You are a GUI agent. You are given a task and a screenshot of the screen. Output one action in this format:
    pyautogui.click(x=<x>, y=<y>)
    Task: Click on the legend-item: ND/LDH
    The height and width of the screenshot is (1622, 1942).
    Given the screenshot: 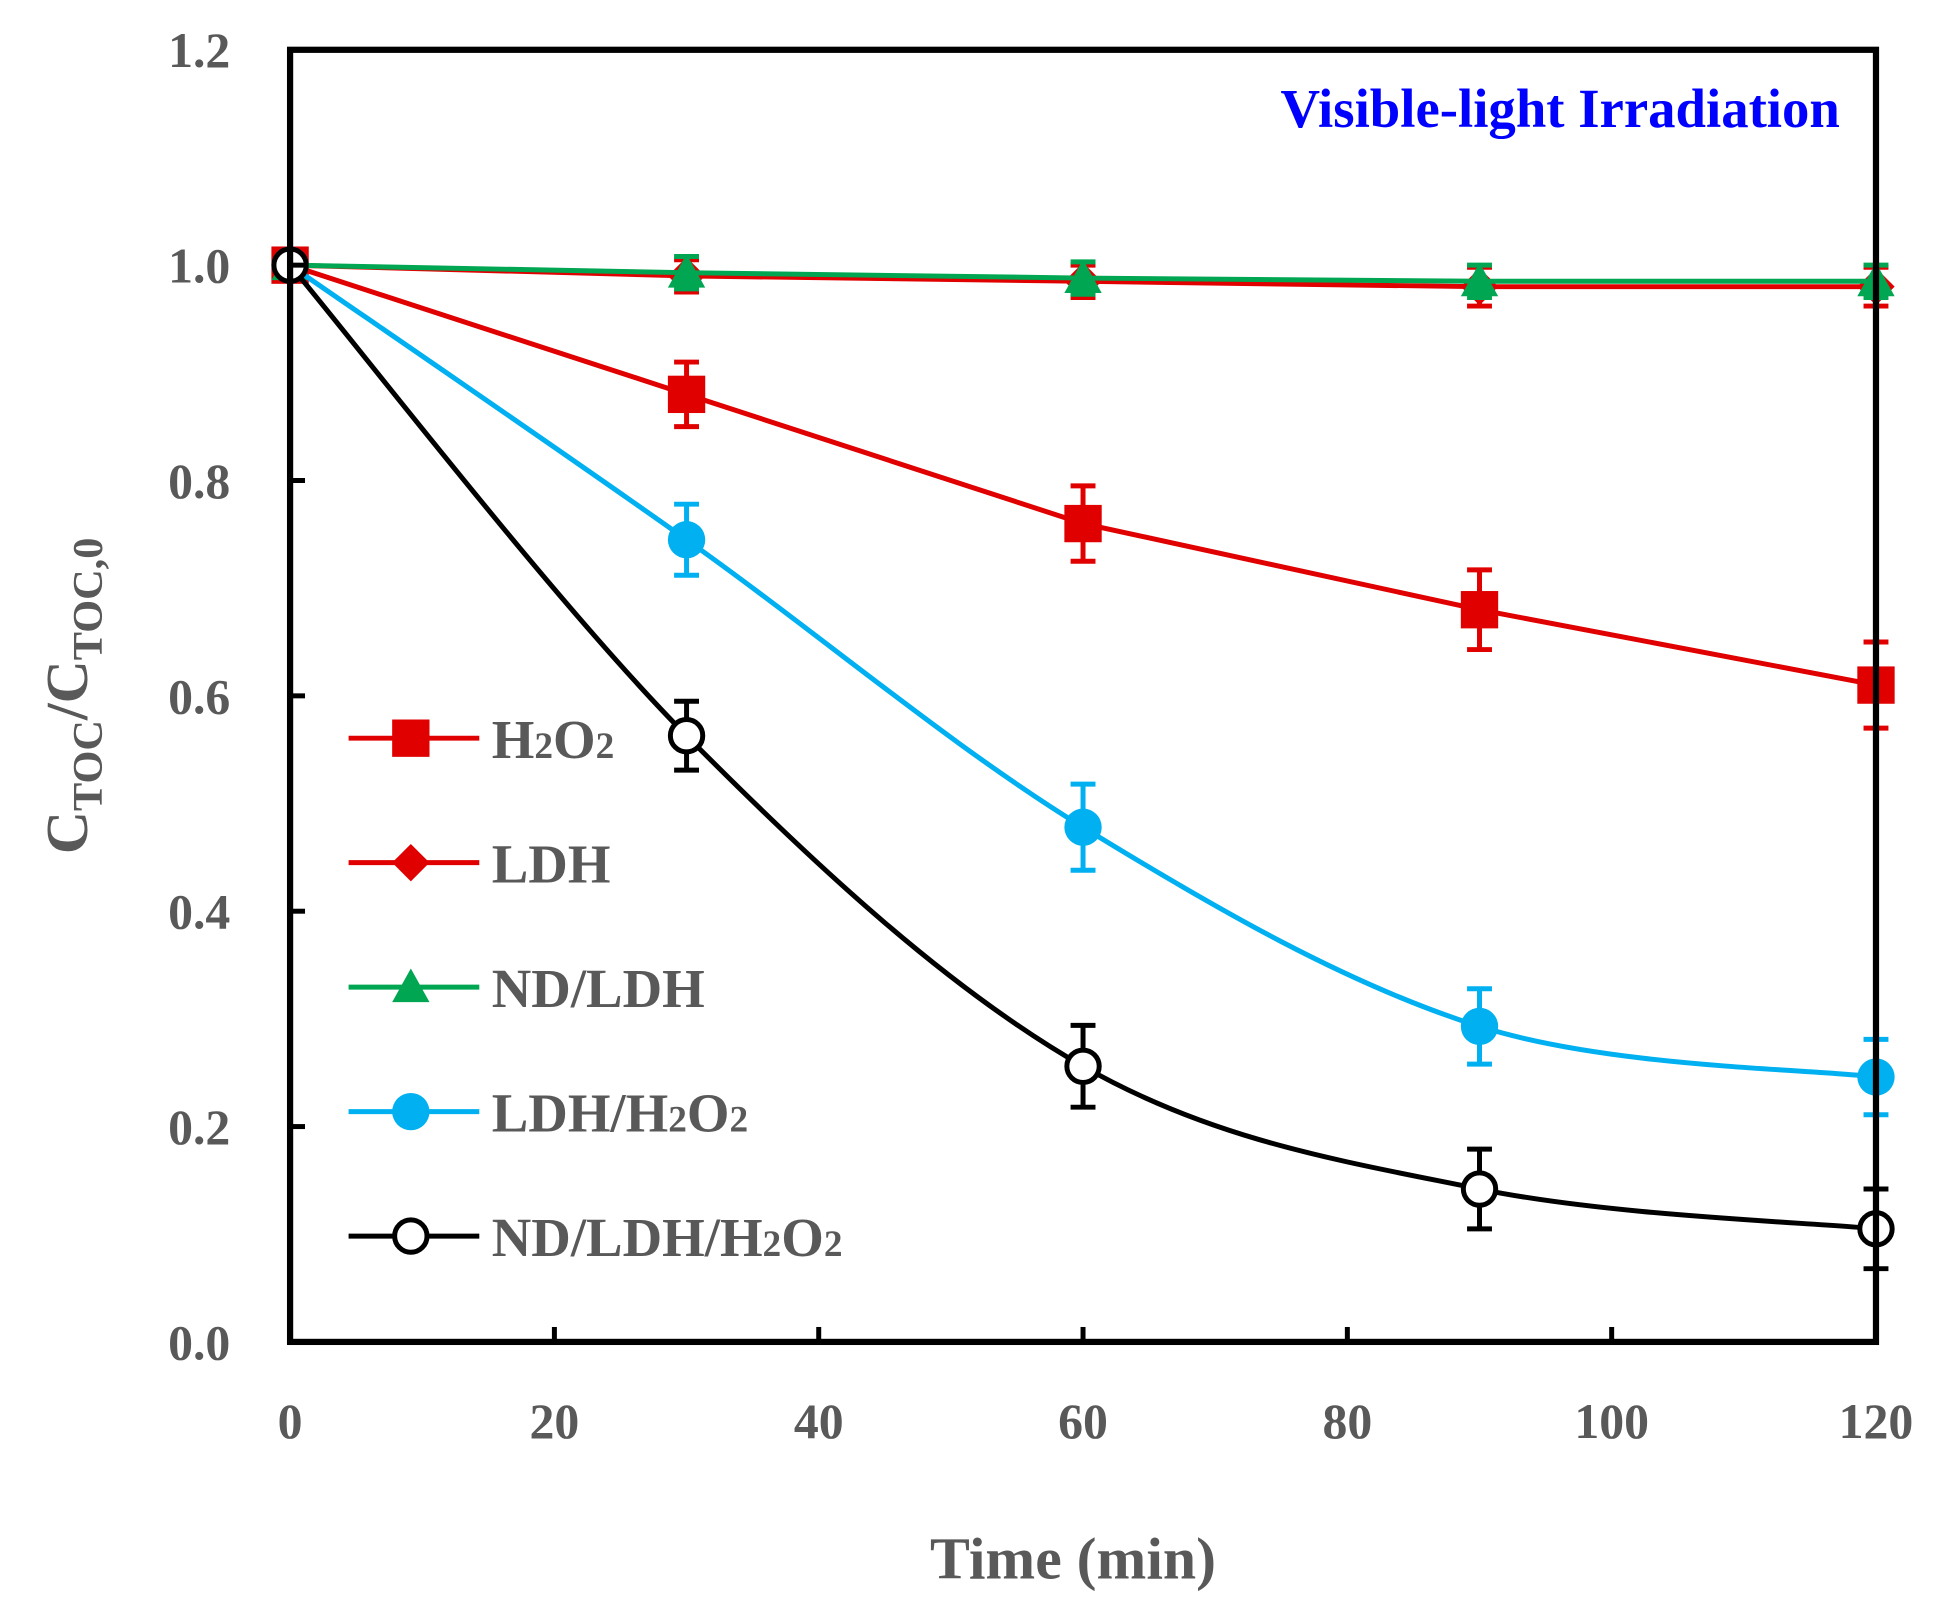 What is the action you would take?
    pyautogui.click(x=526, y=988)
    